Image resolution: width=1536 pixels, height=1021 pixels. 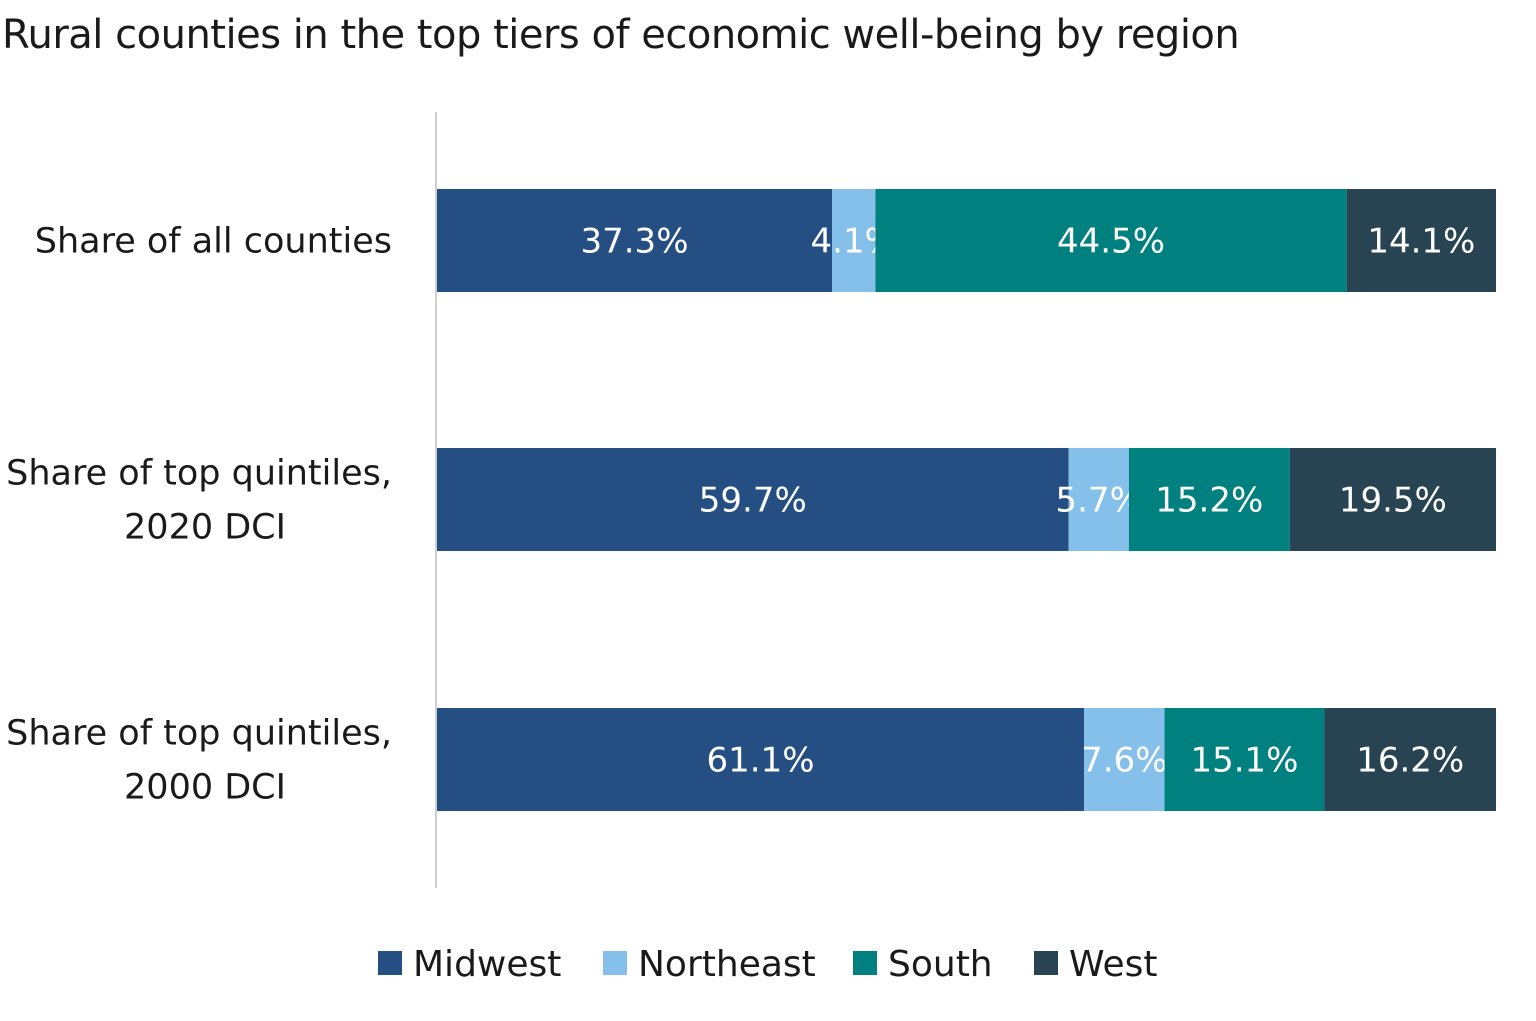 I want to click on data-label: 5.7%, so click(x=1099, y=501).